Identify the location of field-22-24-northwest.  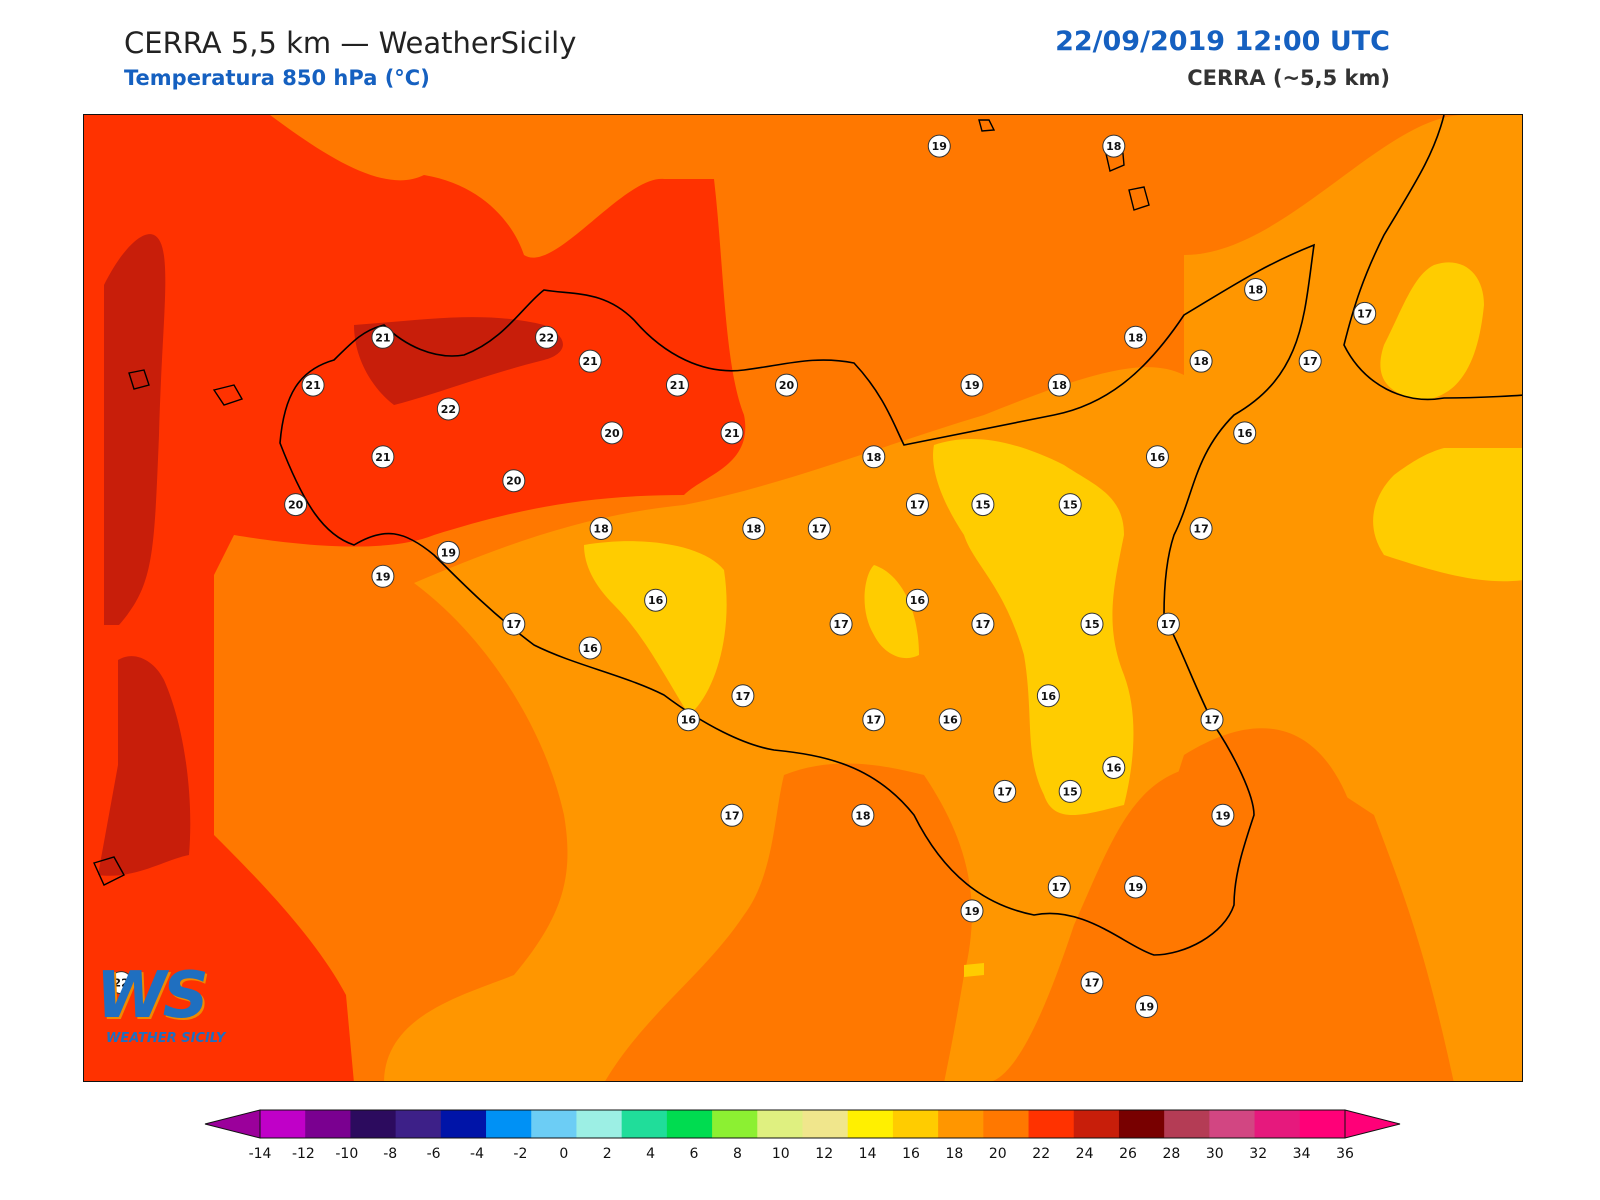
(458, 361).